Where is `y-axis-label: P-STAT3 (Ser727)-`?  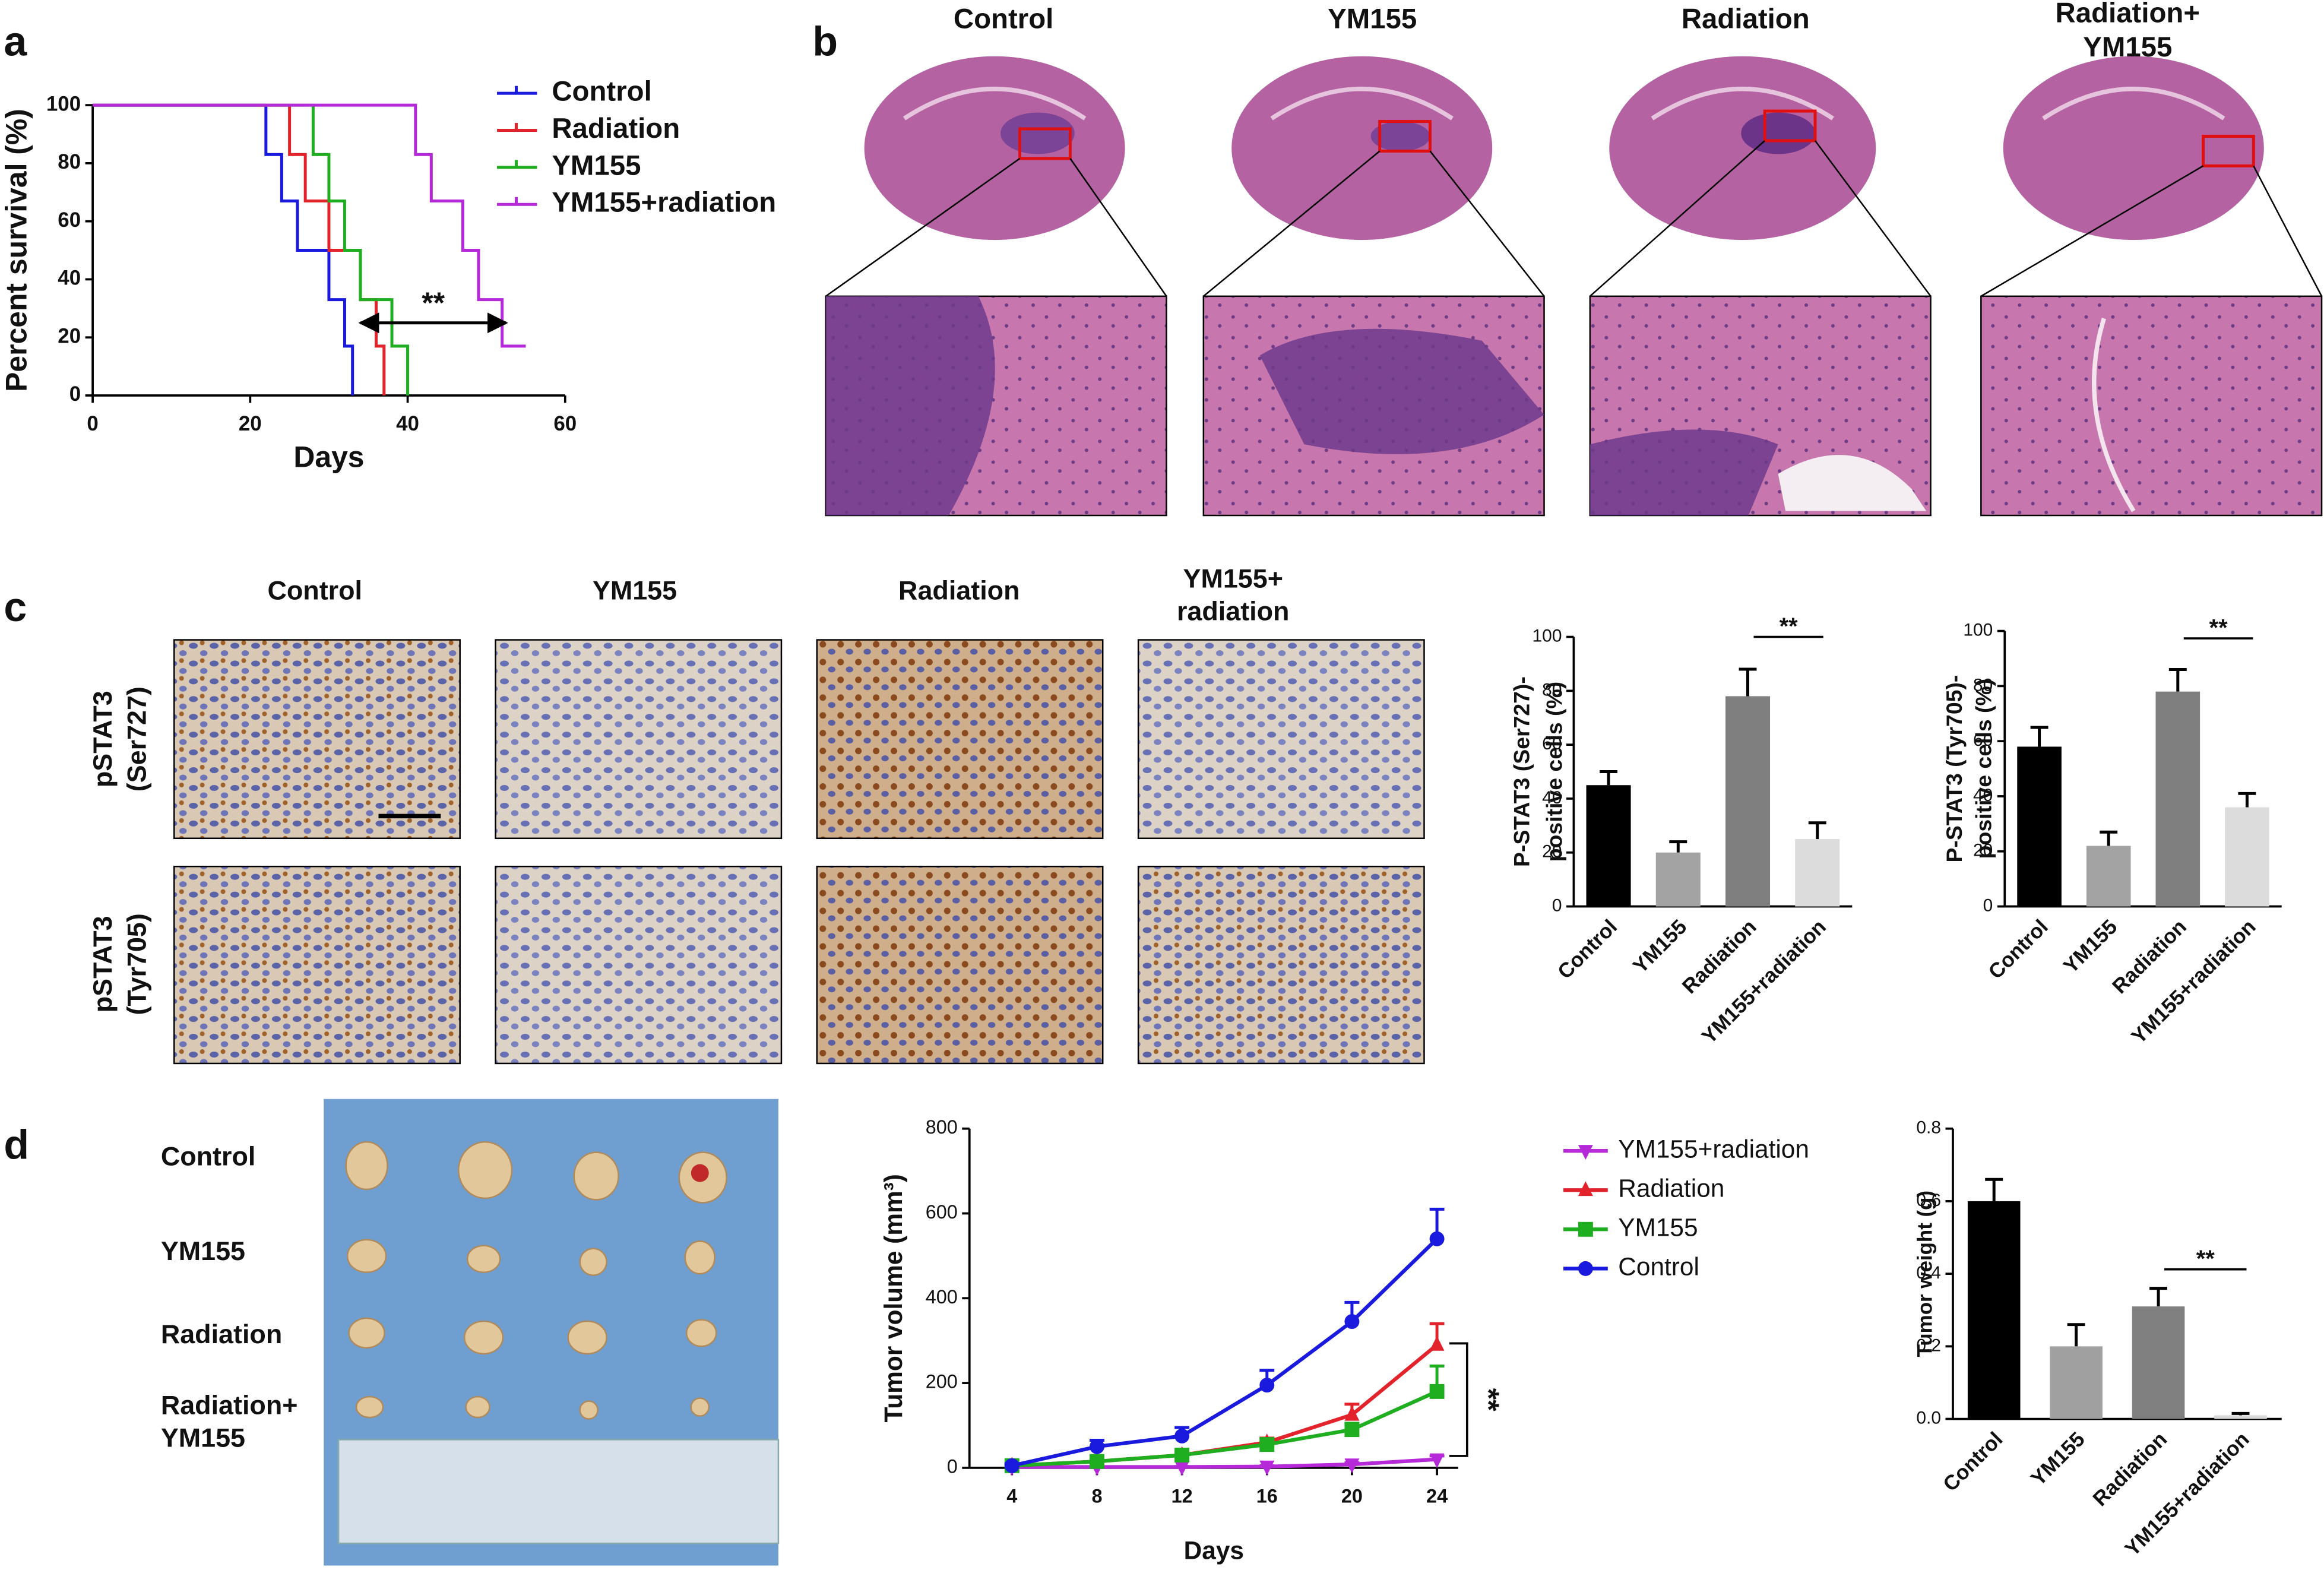
y-axis-label: P-STAT3 (Ser727)- is located at coordinates (1522, 771).